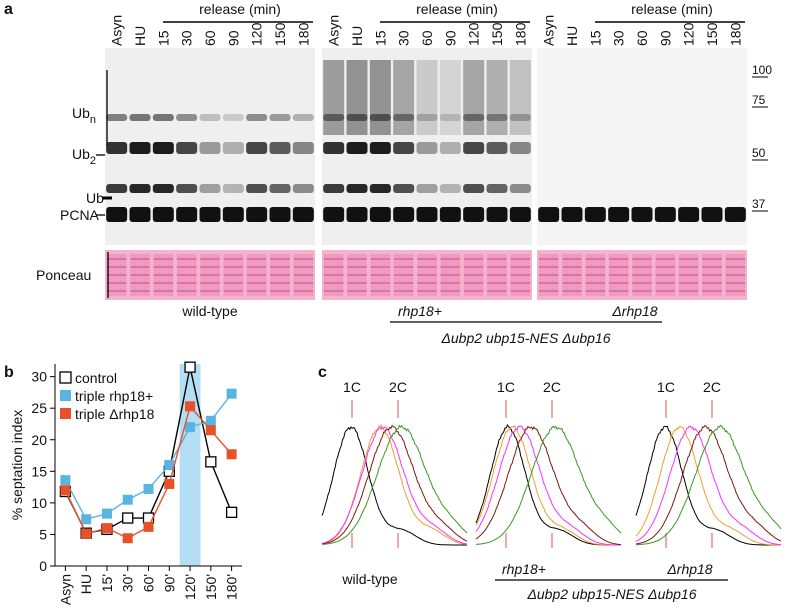 Image resolution: width=787 pixels, height=614 pixels. I want to click on ubn-sub: n, so click(93, 120).